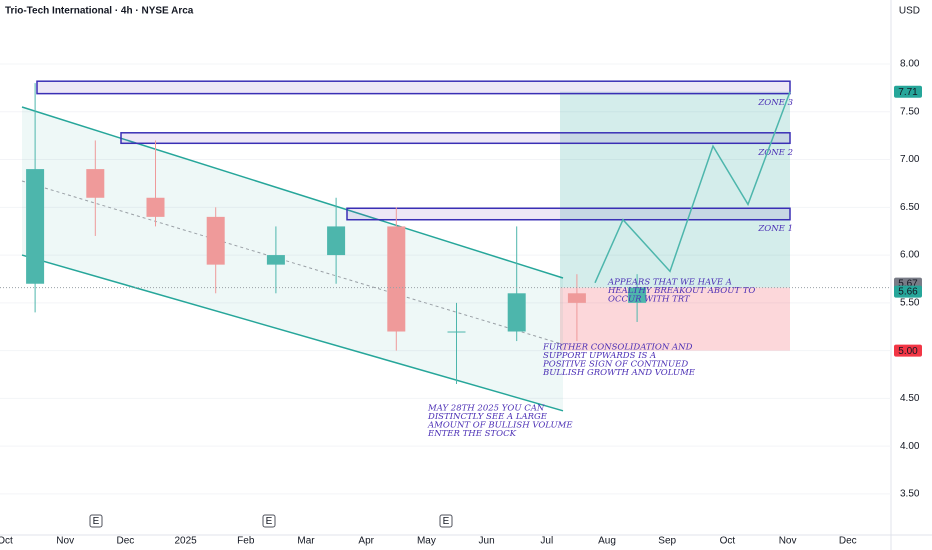  I want to click on price-marker-label: 5.67, so click(908, 284).